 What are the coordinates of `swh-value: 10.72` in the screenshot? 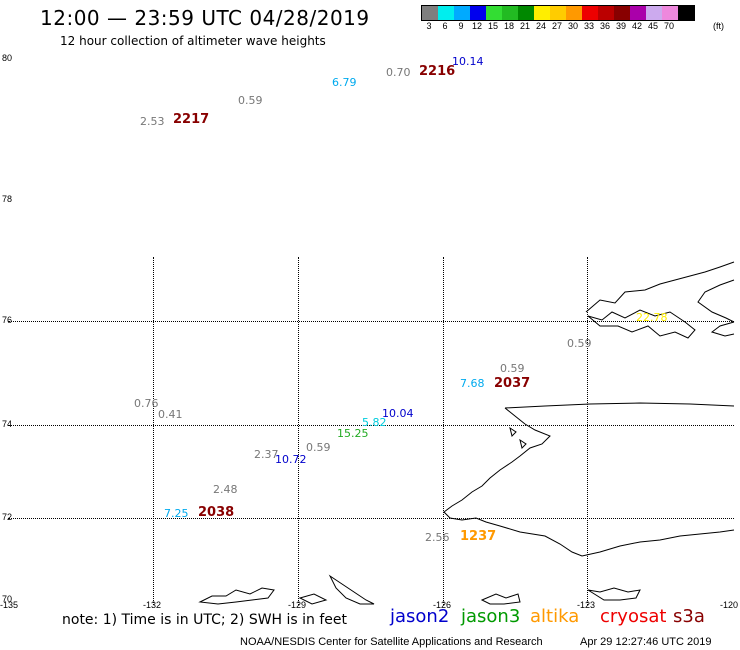 It's located at (291, 459).